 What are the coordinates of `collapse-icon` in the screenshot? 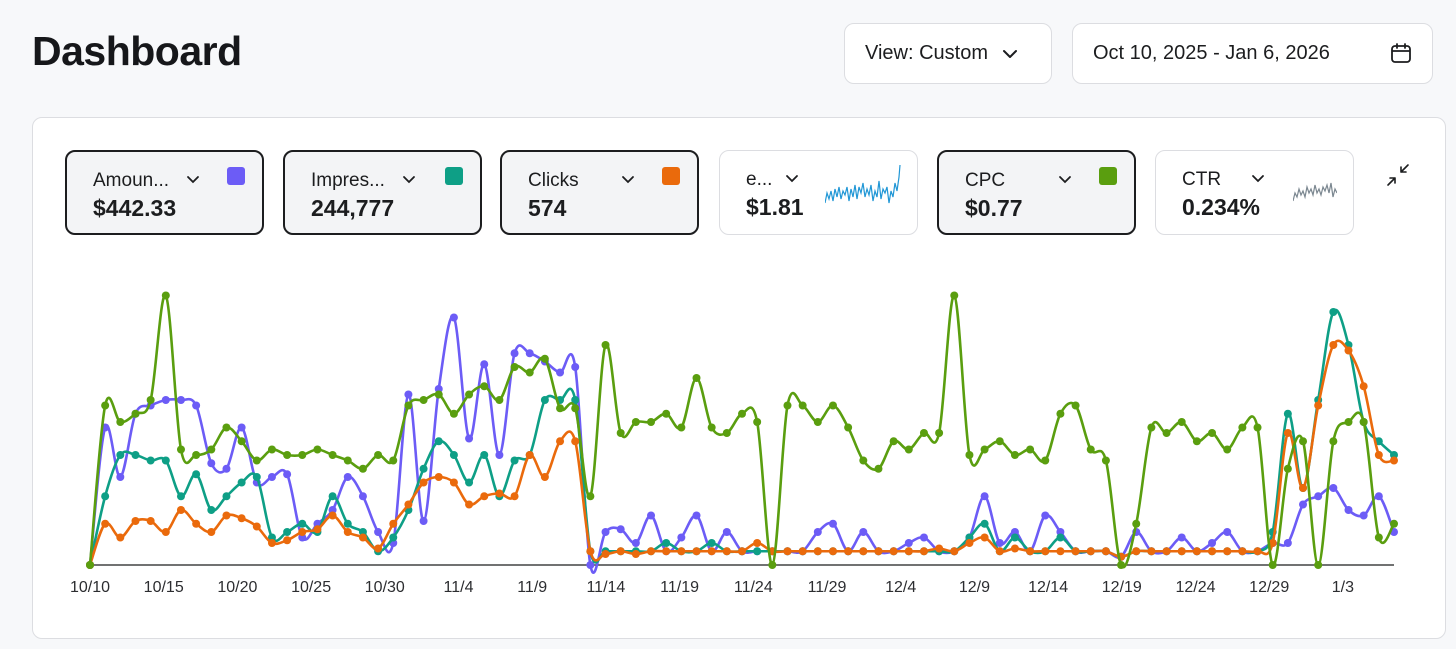 It's located at (1398, 175).